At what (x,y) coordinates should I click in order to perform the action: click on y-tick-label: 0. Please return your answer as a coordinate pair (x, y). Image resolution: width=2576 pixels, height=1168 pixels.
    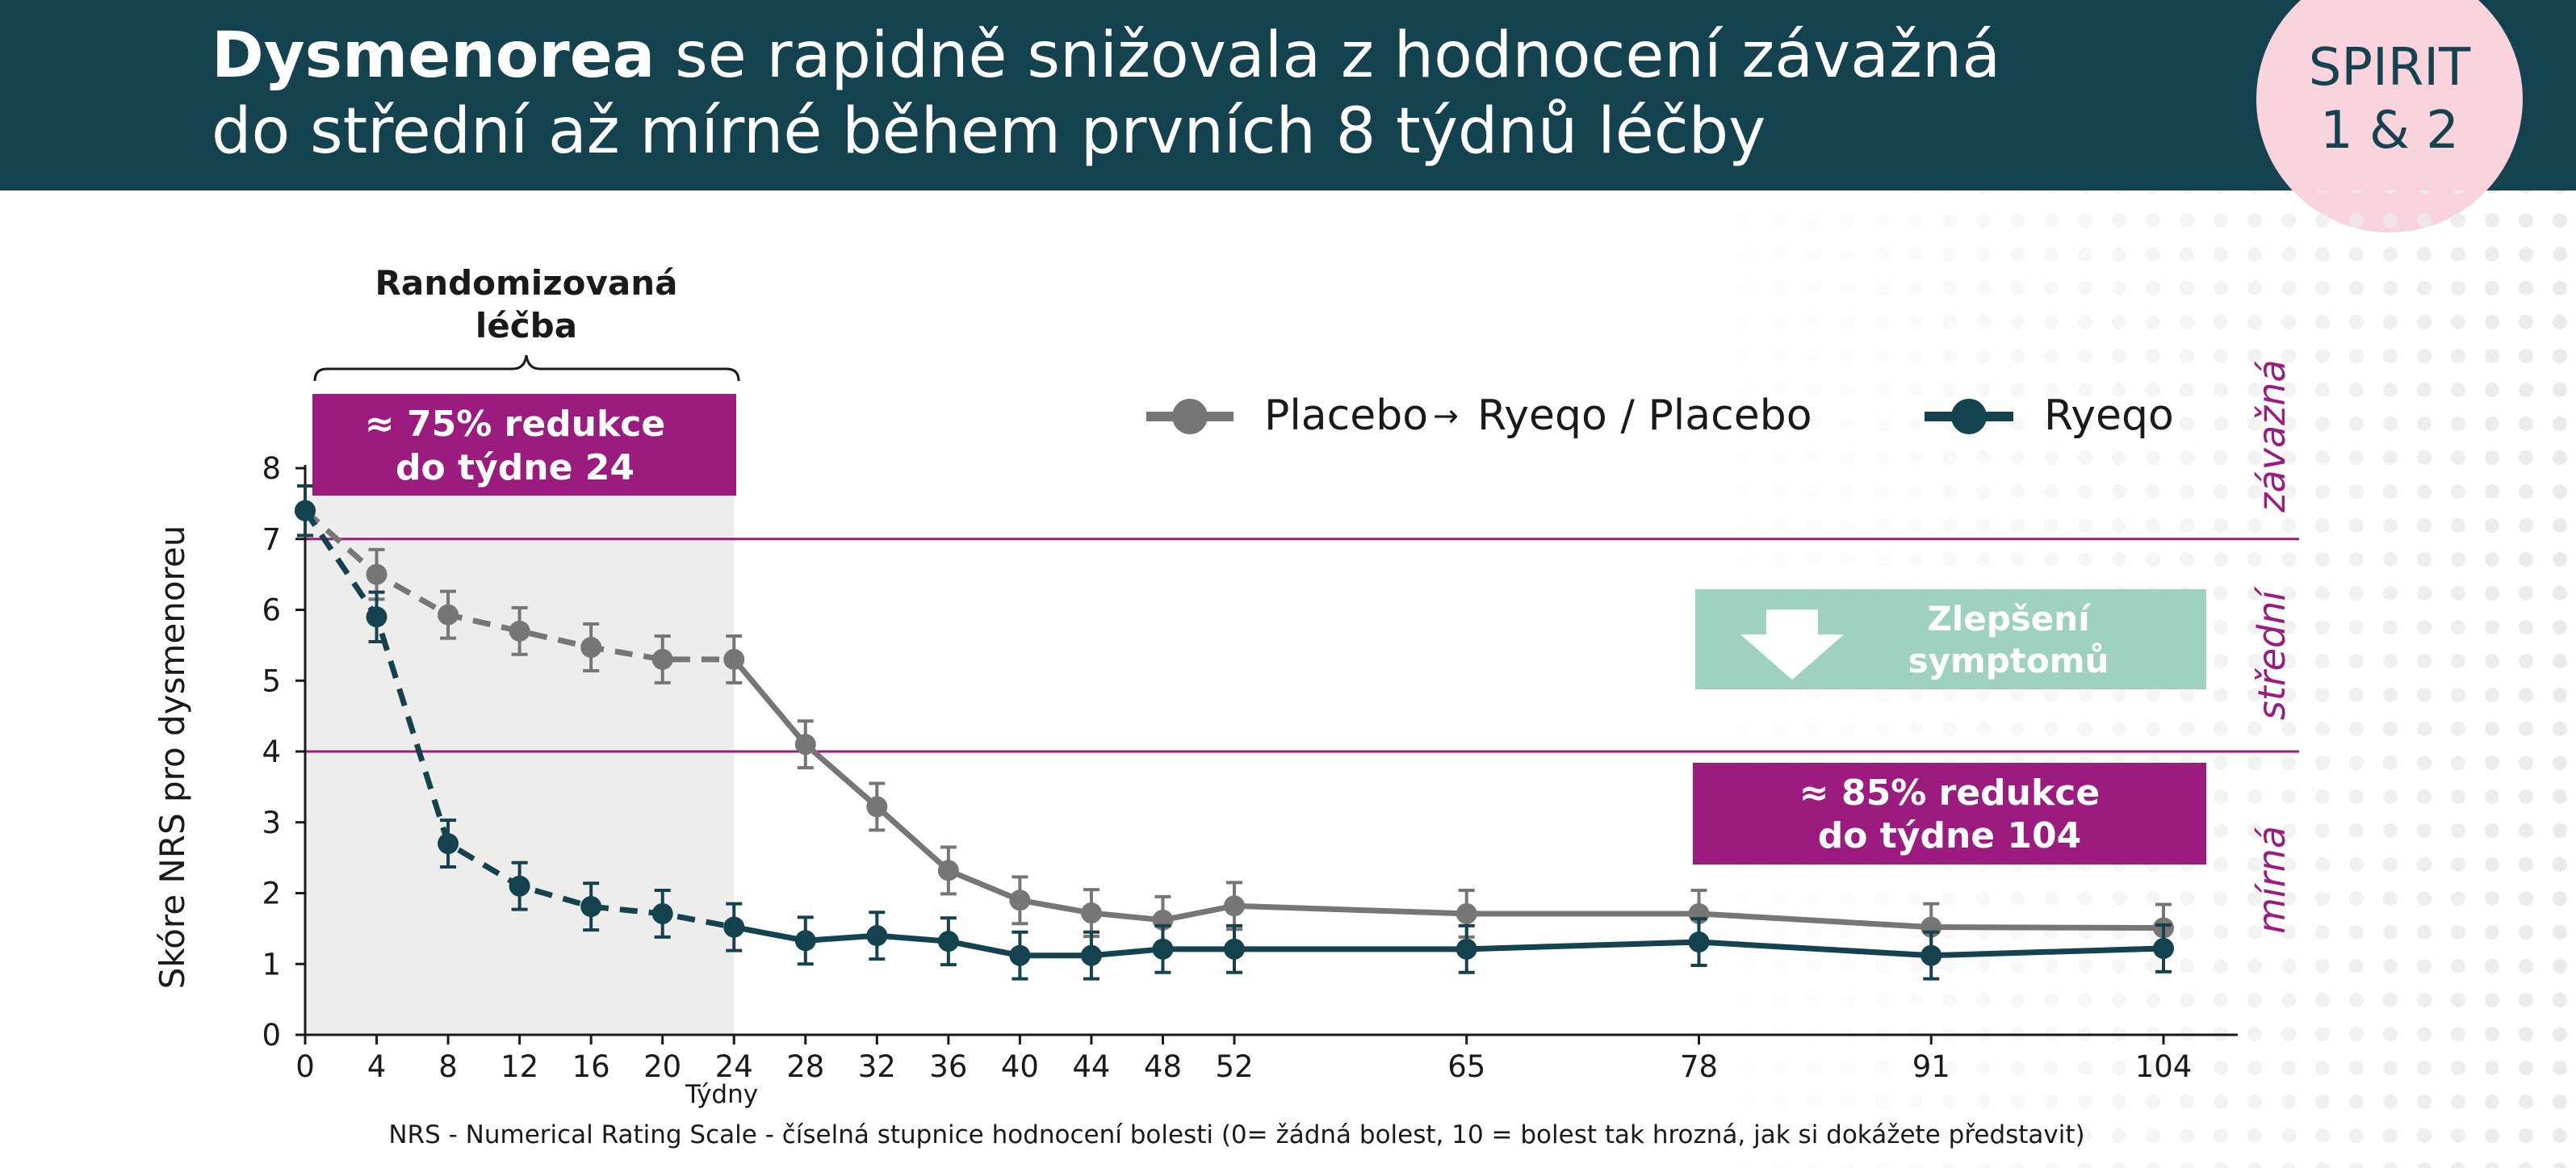
    Looking at the image, I should click on (271, 1036).